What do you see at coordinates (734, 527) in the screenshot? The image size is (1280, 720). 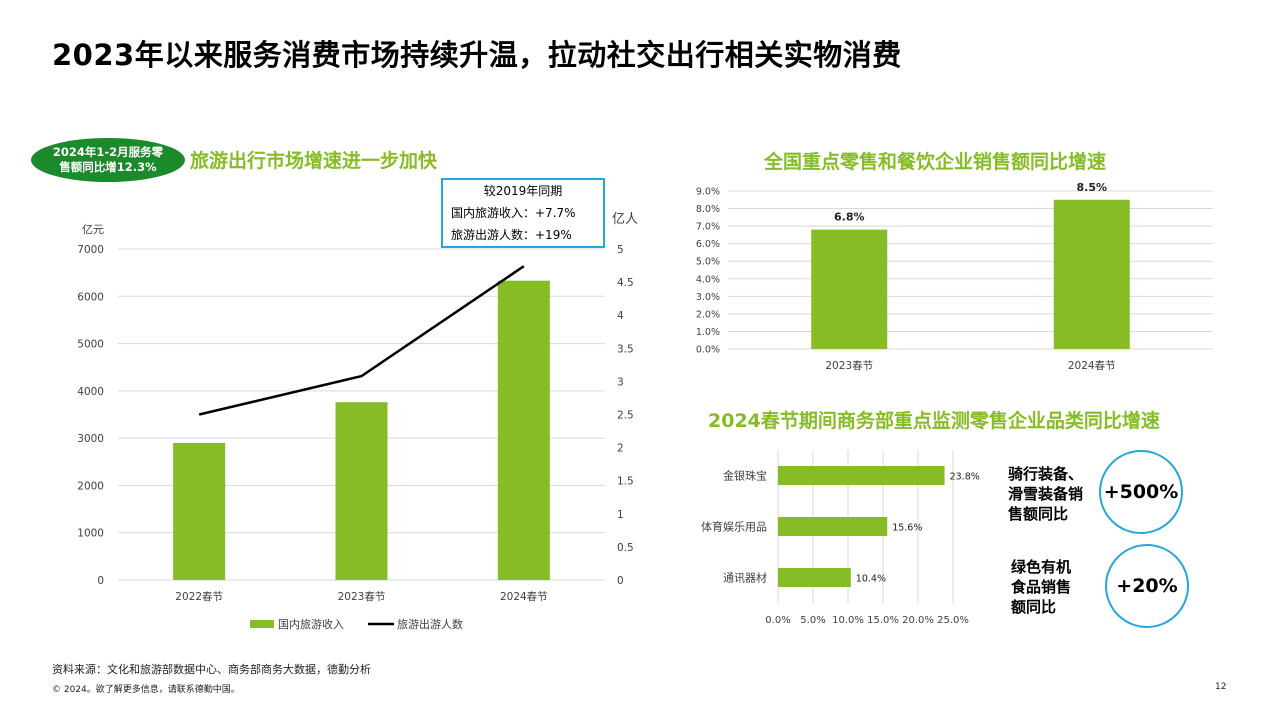 I see `y-category-label: 体育娱乐用品` at bounding box center [734, 527].